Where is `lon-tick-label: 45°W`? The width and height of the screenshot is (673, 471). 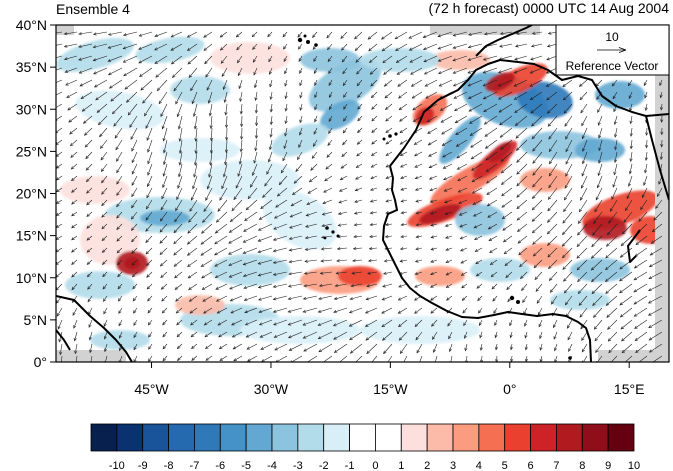 lon-tick-label: 45°W is located at coordinates (151, 389).